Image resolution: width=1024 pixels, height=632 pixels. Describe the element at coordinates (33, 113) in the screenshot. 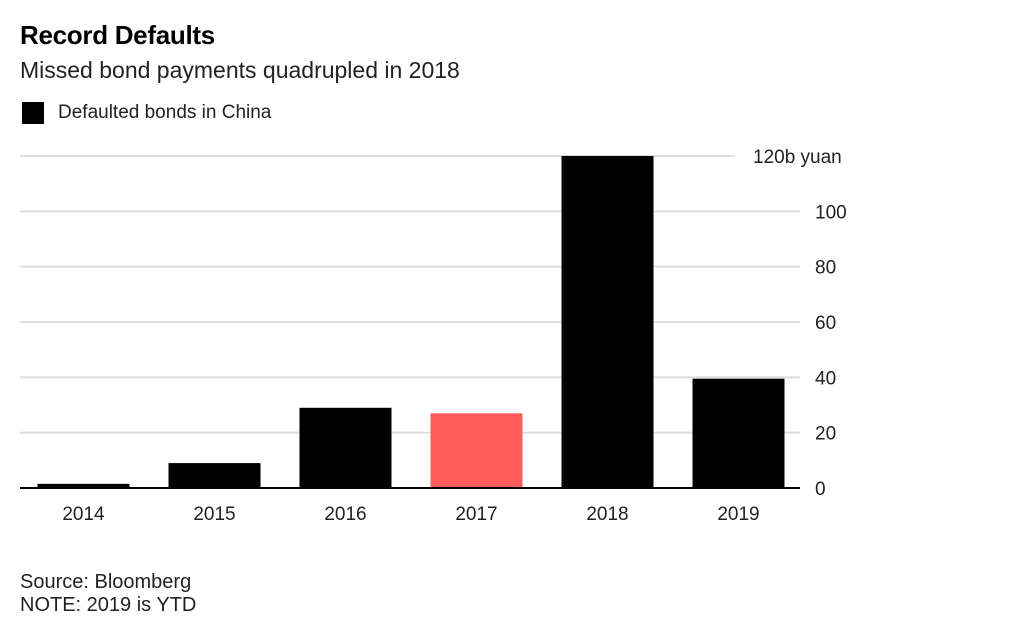

I see `legend-swatch` at that location.